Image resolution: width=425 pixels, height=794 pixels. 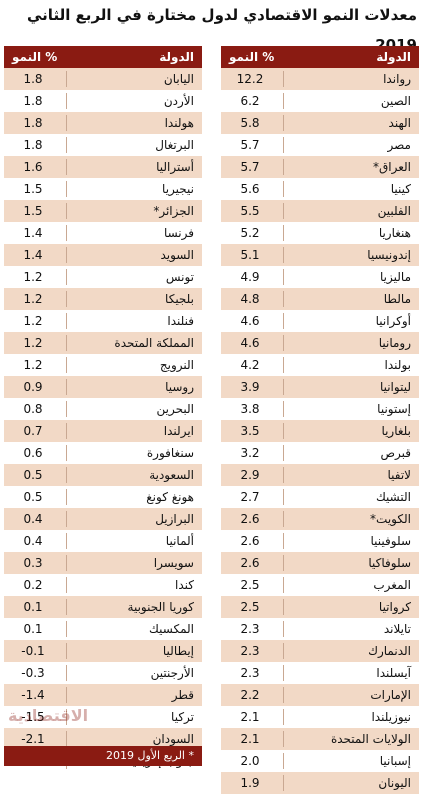 What do you see at coordinates (320, 101) in the screenshot?
I see `table-row: الصين 6.2` at bounding box center [320, 101].